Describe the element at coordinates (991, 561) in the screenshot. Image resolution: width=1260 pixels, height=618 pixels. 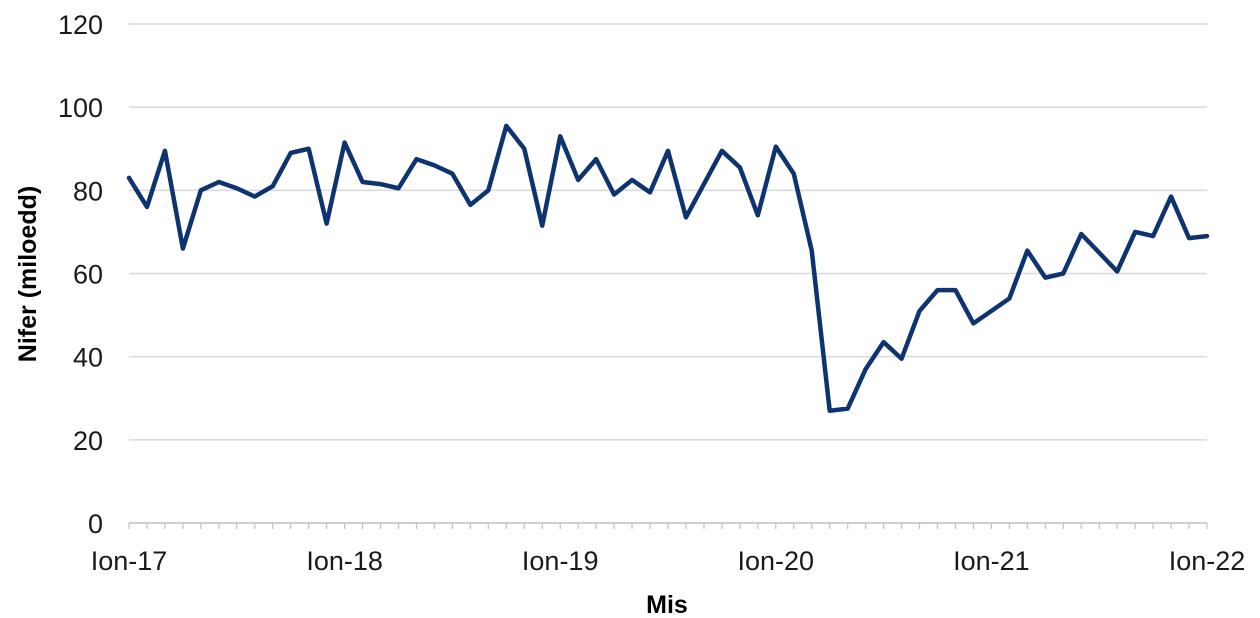
I see `x-tick-label: Ion-21` at that location.